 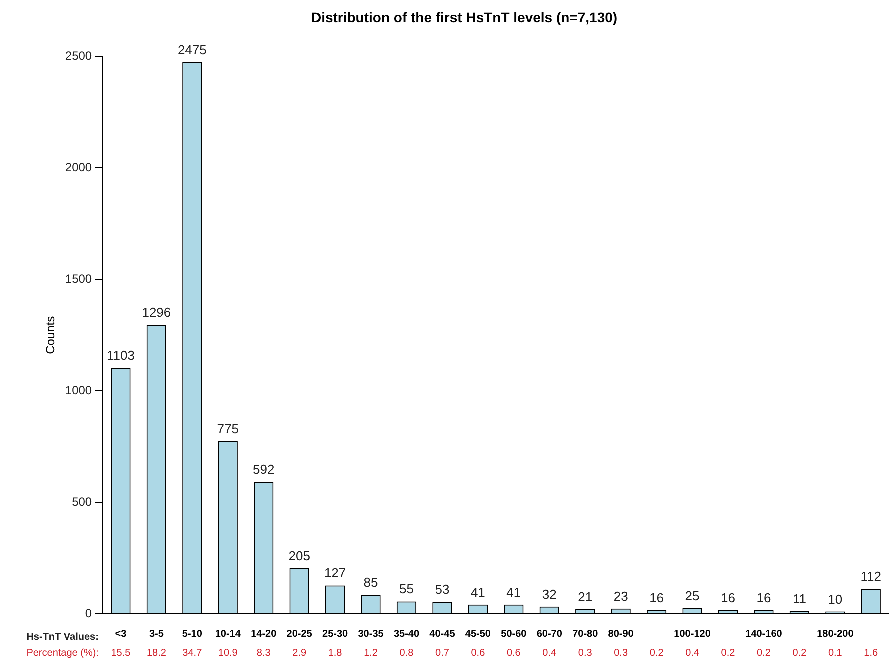 I want to click on data-label: 25, so click(x=692, y=596).